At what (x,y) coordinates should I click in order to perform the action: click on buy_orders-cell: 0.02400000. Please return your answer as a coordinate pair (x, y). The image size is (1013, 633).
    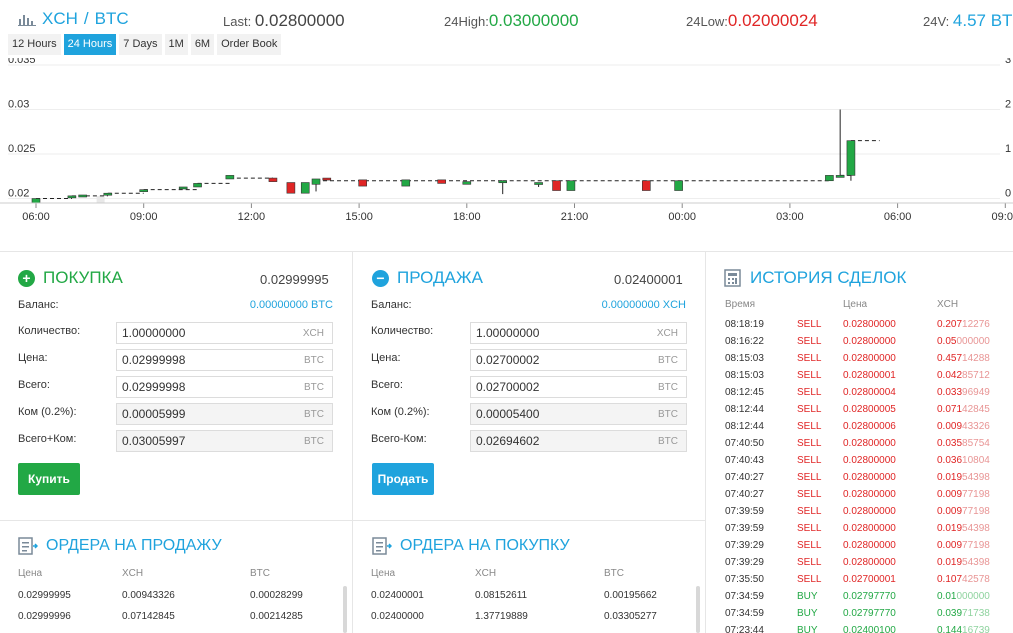
    Looking at the image, I should click on (397, 616).